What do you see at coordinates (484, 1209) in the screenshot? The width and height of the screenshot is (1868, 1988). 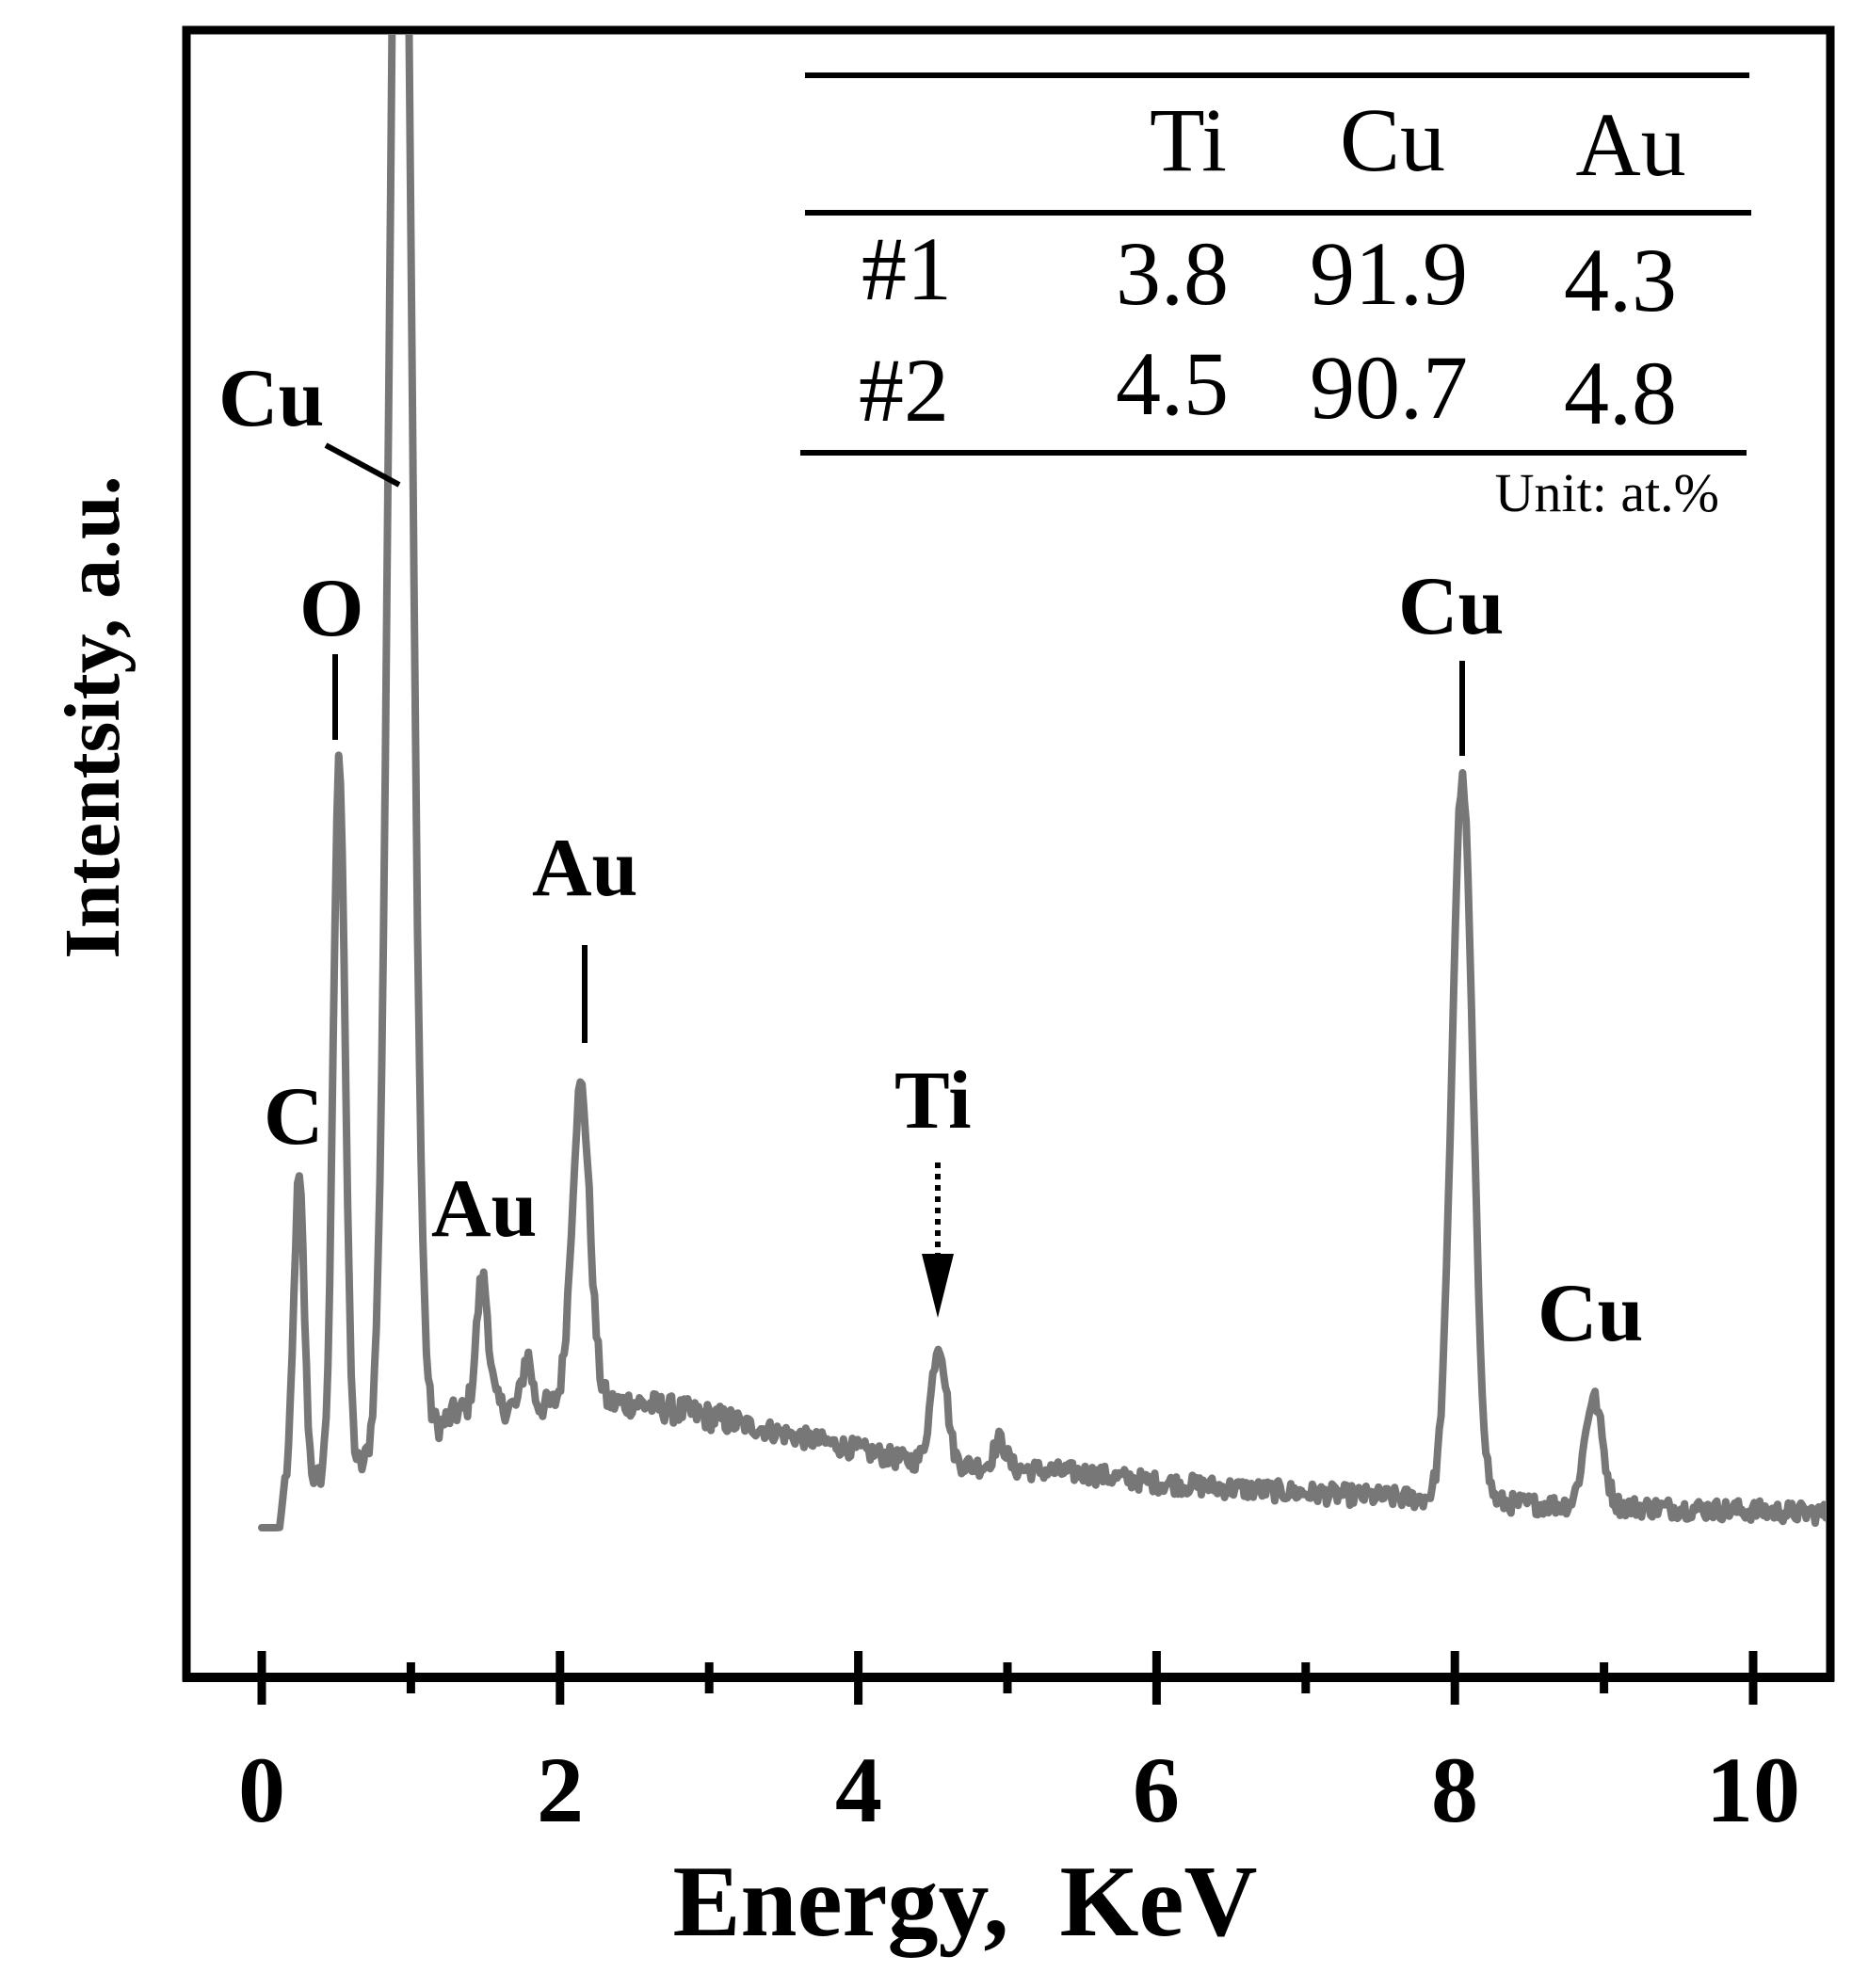 I see `peak-label-au-m: Au` at bounding box center [484, 1209].